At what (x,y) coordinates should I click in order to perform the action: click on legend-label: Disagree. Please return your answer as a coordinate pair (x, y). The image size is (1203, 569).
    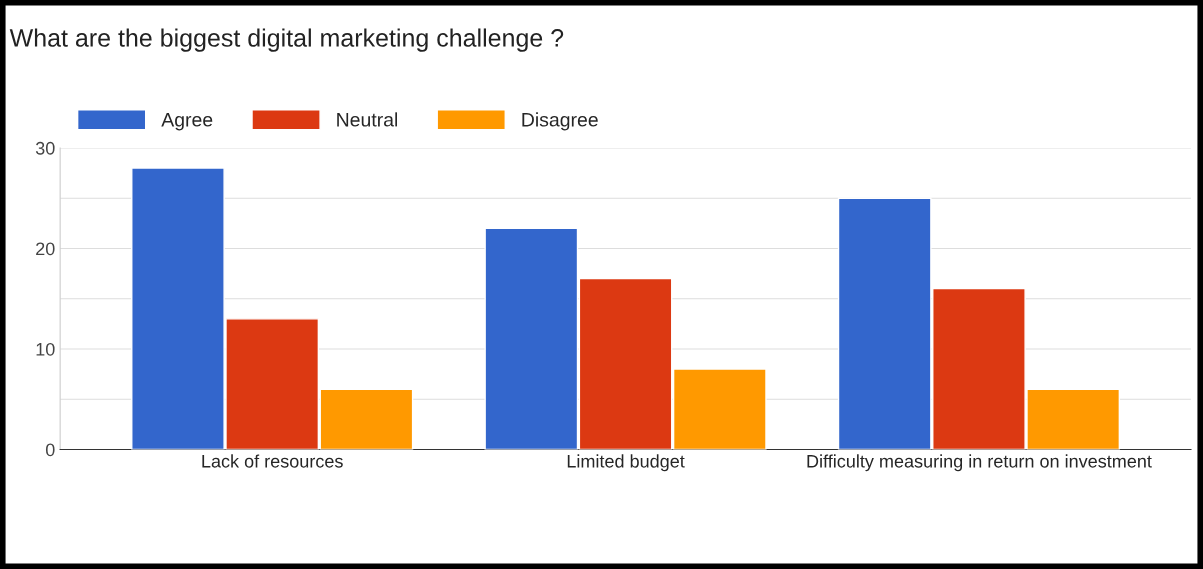
    Looking at the image, I should click on (560, 121).